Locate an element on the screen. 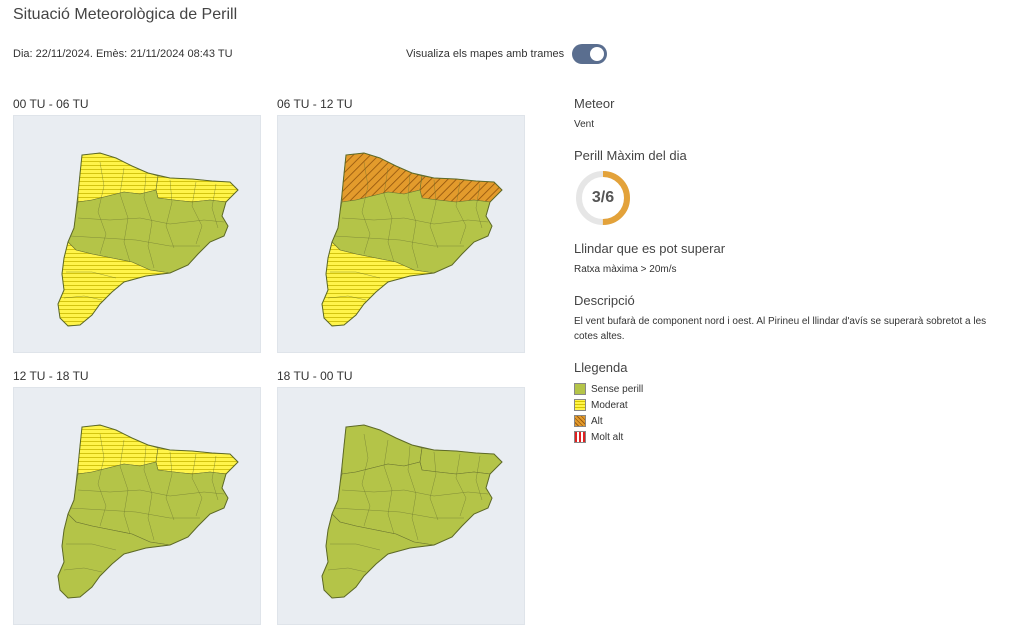 This screenshot has height=640, width=1024. legend-heading: Llegenda is located at coordinates (601, 367).